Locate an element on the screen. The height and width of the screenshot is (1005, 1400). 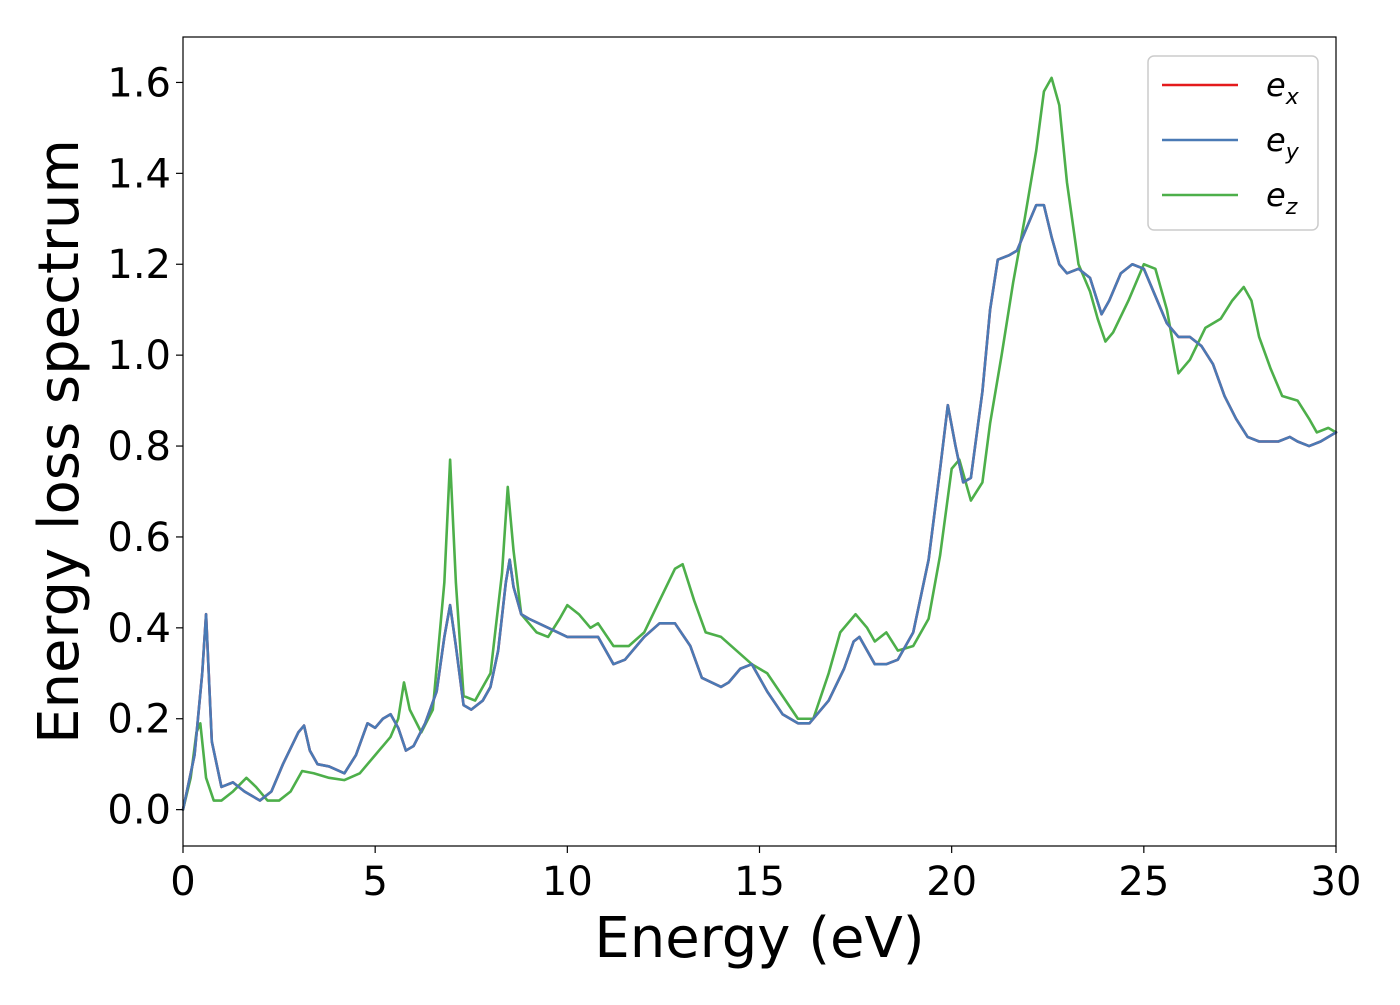
y-tick-label: 0.4 is located at coordinates (139, 629).